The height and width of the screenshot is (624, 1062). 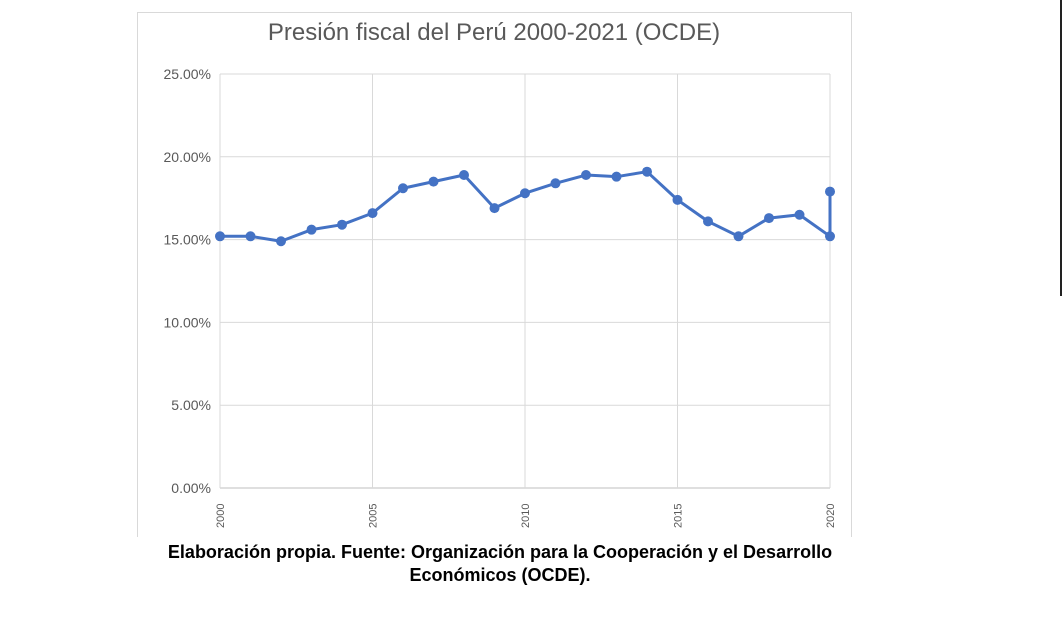 What do you see at coordinates (1061, 148) in the screenshot?
I see `page-edge-divider` at bounding box center [1061, 148].